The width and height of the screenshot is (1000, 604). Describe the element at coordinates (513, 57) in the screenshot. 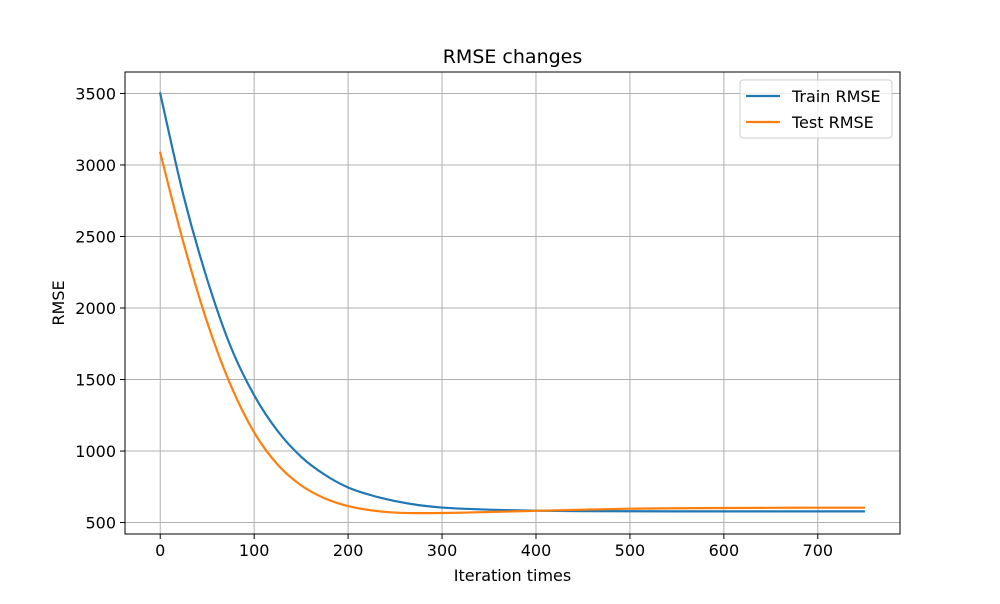

I see `chart-title: RMSE changes` at that location.